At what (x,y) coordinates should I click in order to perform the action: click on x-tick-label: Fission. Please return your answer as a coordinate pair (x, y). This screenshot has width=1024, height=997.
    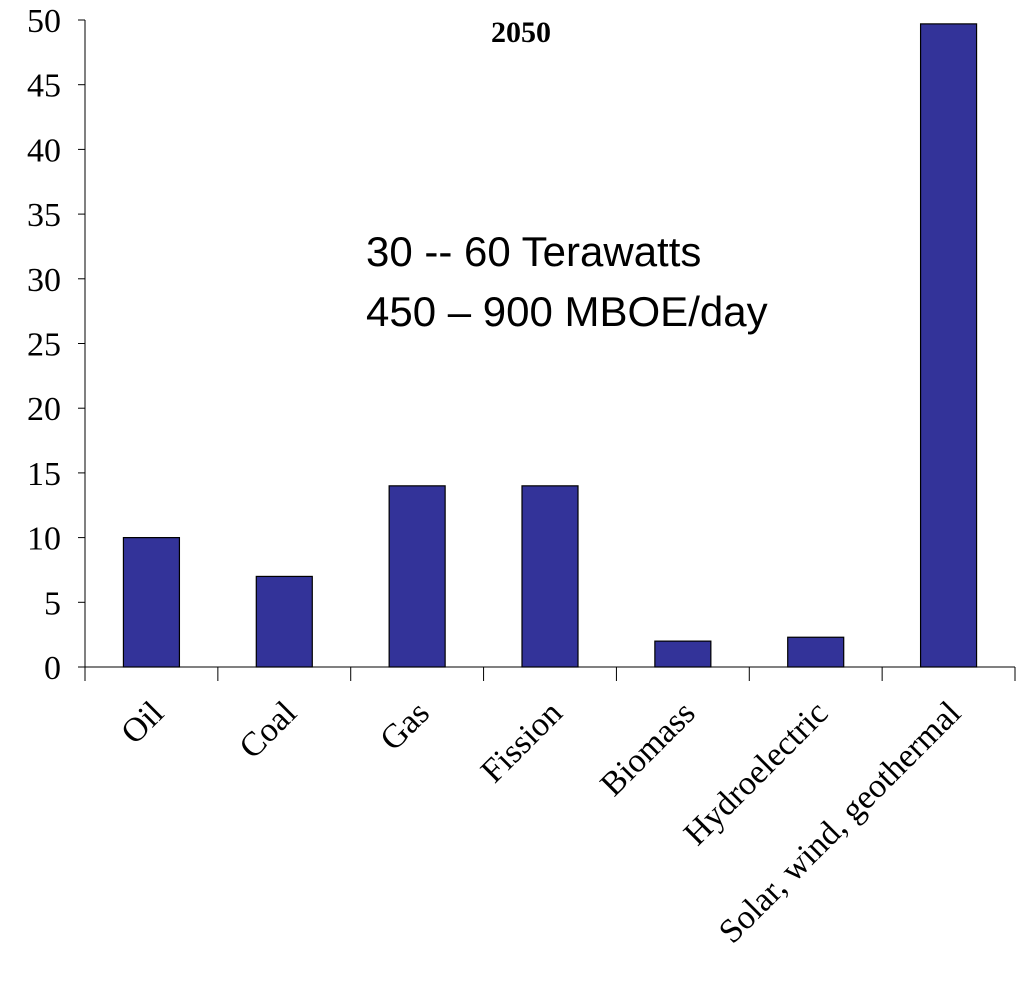
    Looking at the image, I should click on (522, 742).